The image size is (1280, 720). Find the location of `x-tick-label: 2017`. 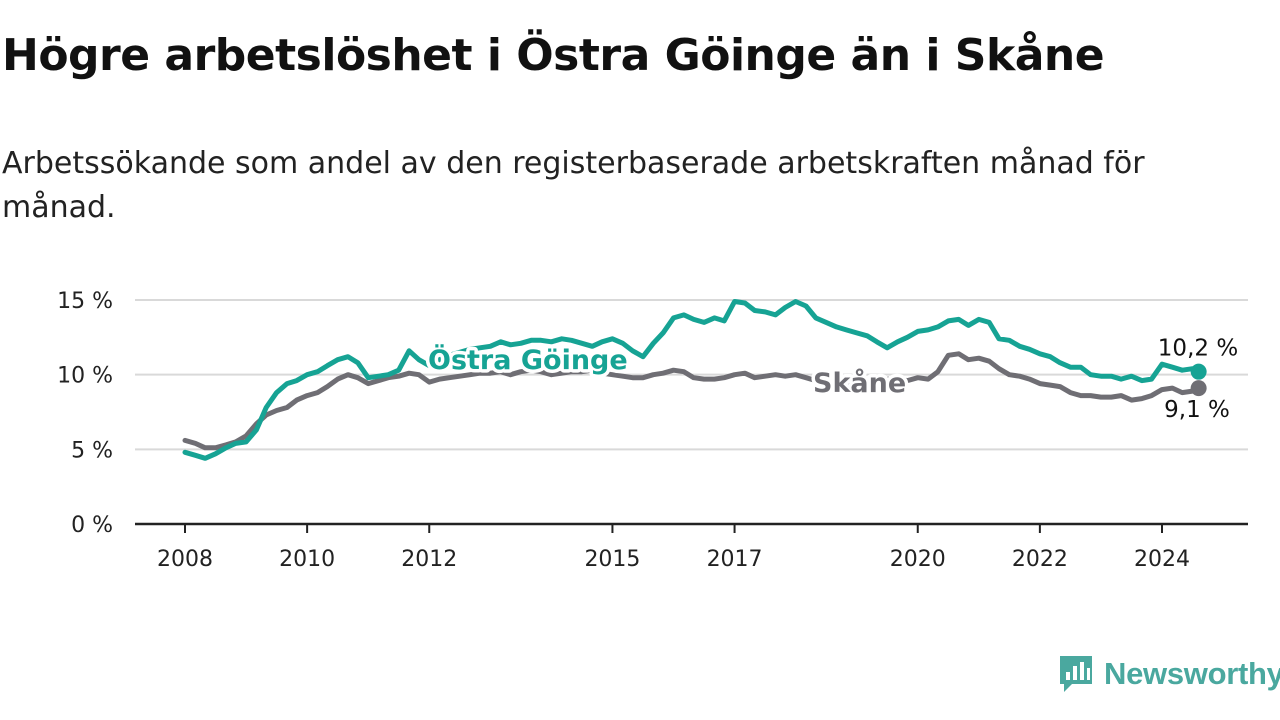

x-tick-label: 2017 is located at coordinates (735, 559).